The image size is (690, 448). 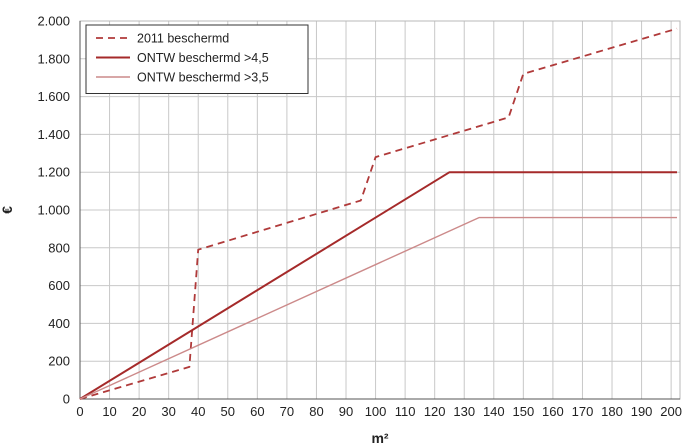 I want to click on legend-box, so click(x=197, y=59).